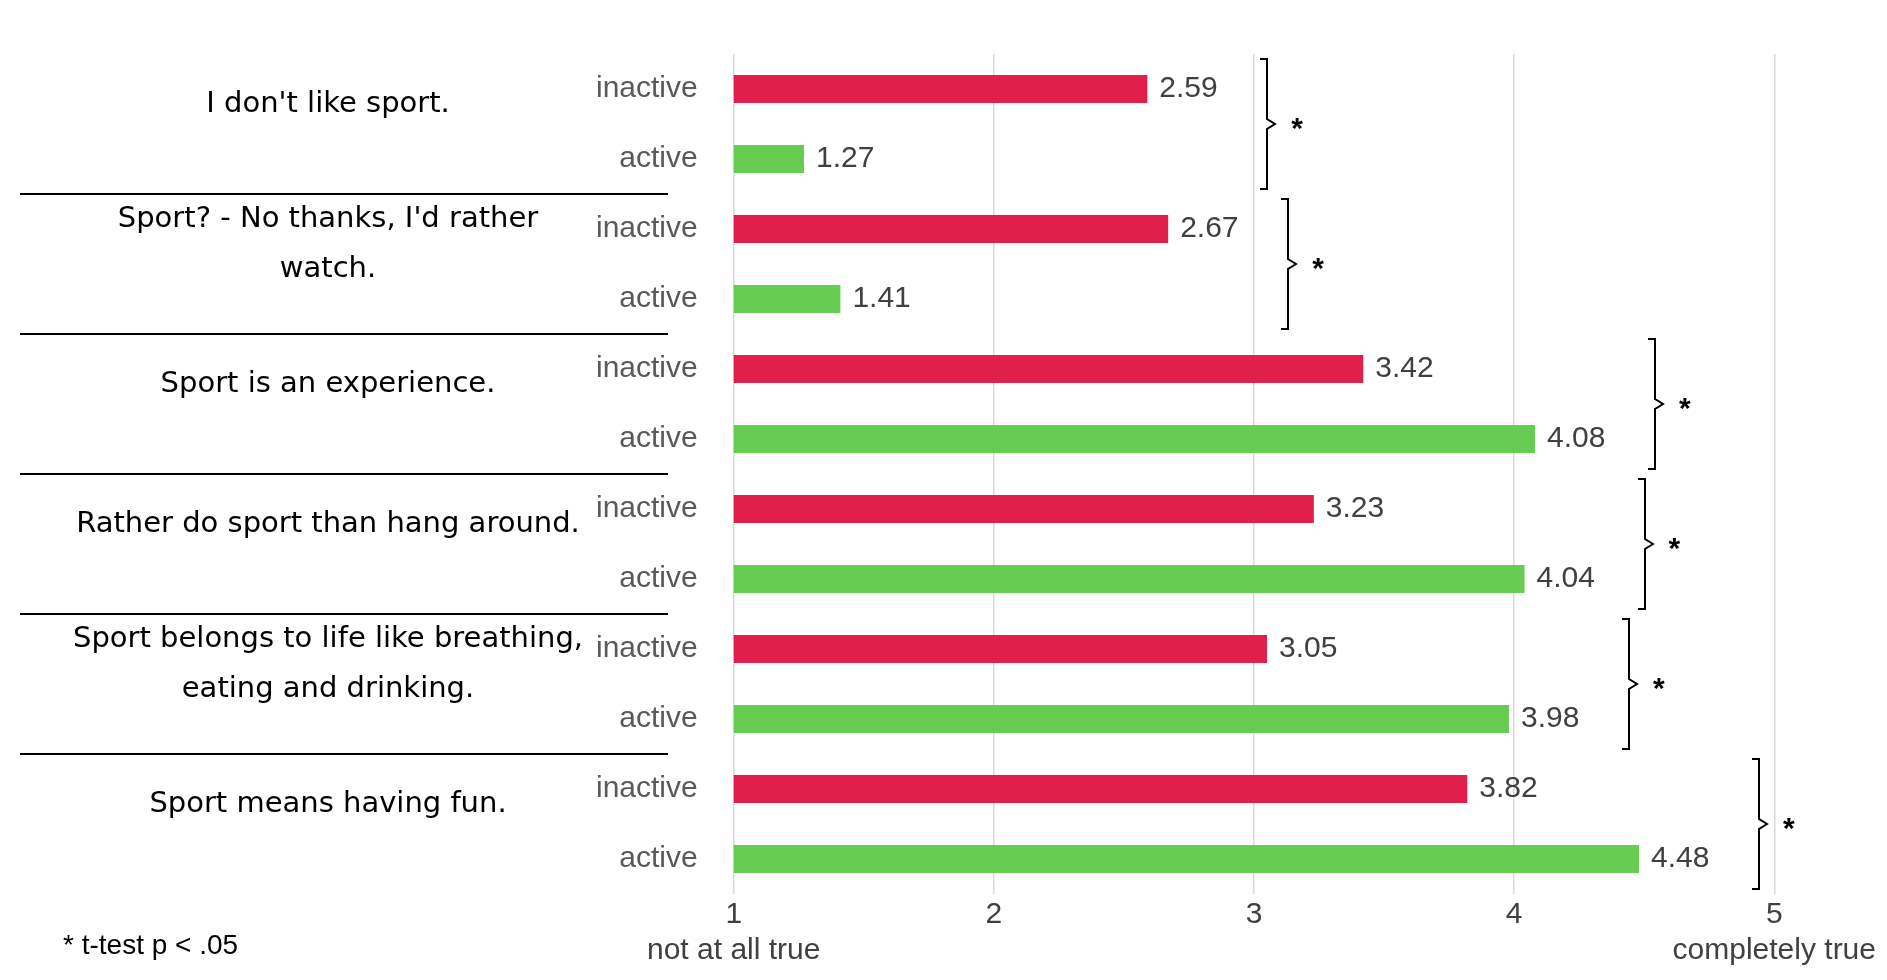 The image size is (1887, 980). Describe the element at coordinates (734, 931) in the screenshot. I see `x-tick-label: 1 not at all true` at that location.